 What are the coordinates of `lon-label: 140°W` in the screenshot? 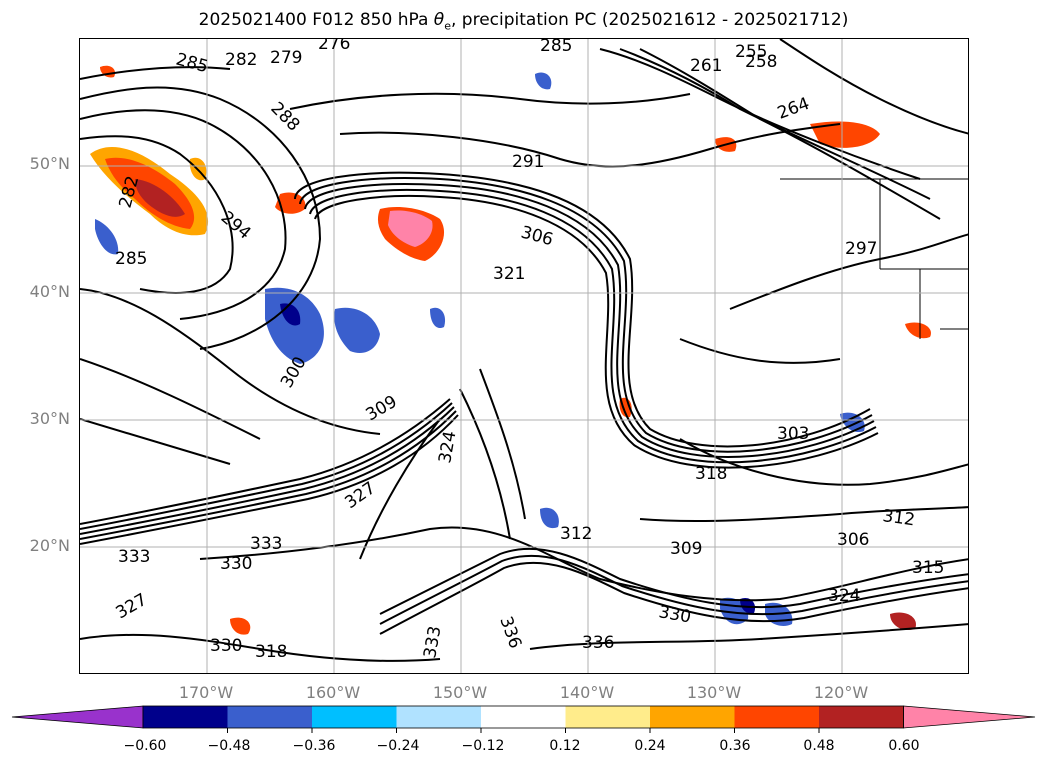 It's located at (587, 692).